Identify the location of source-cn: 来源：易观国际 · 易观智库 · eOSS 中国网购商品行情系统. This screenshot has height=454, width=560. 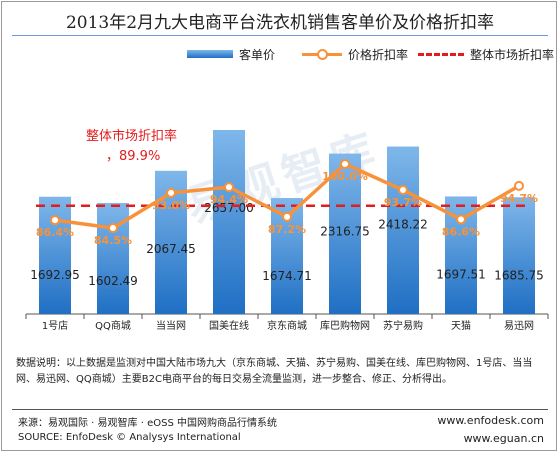
(147, 423).